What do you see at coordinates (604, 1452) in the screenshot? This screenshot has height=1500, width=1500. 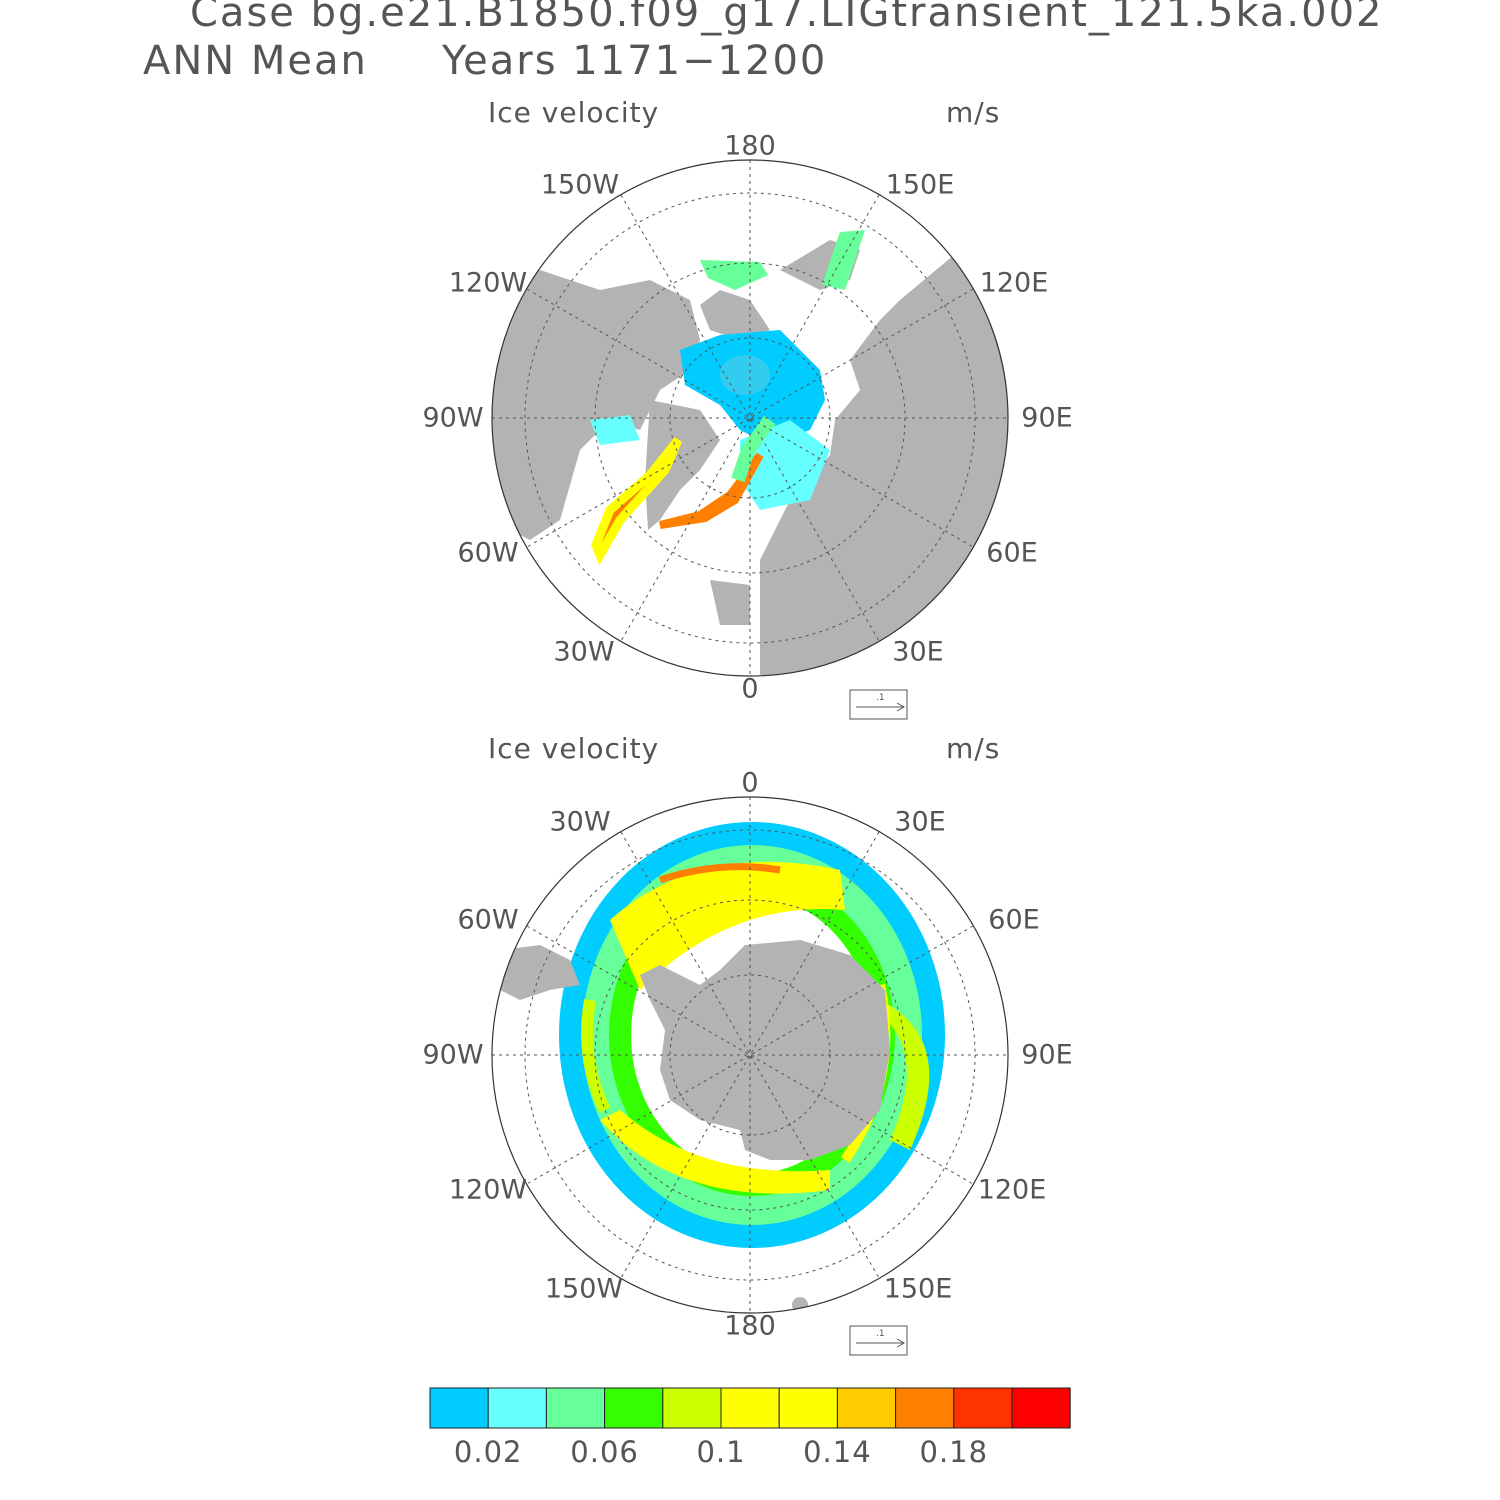 I see `colorbar-tick-label: 0.06` at bounding box center [604, 1452].